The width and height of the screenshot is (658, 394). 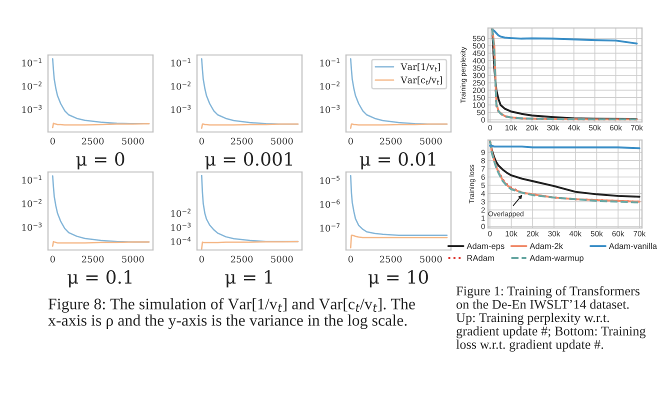 What do you see at coordinates (100, 161) in the screenshot?
I see `x-axis-title: μ = 0` at bounding box center [100, 161].